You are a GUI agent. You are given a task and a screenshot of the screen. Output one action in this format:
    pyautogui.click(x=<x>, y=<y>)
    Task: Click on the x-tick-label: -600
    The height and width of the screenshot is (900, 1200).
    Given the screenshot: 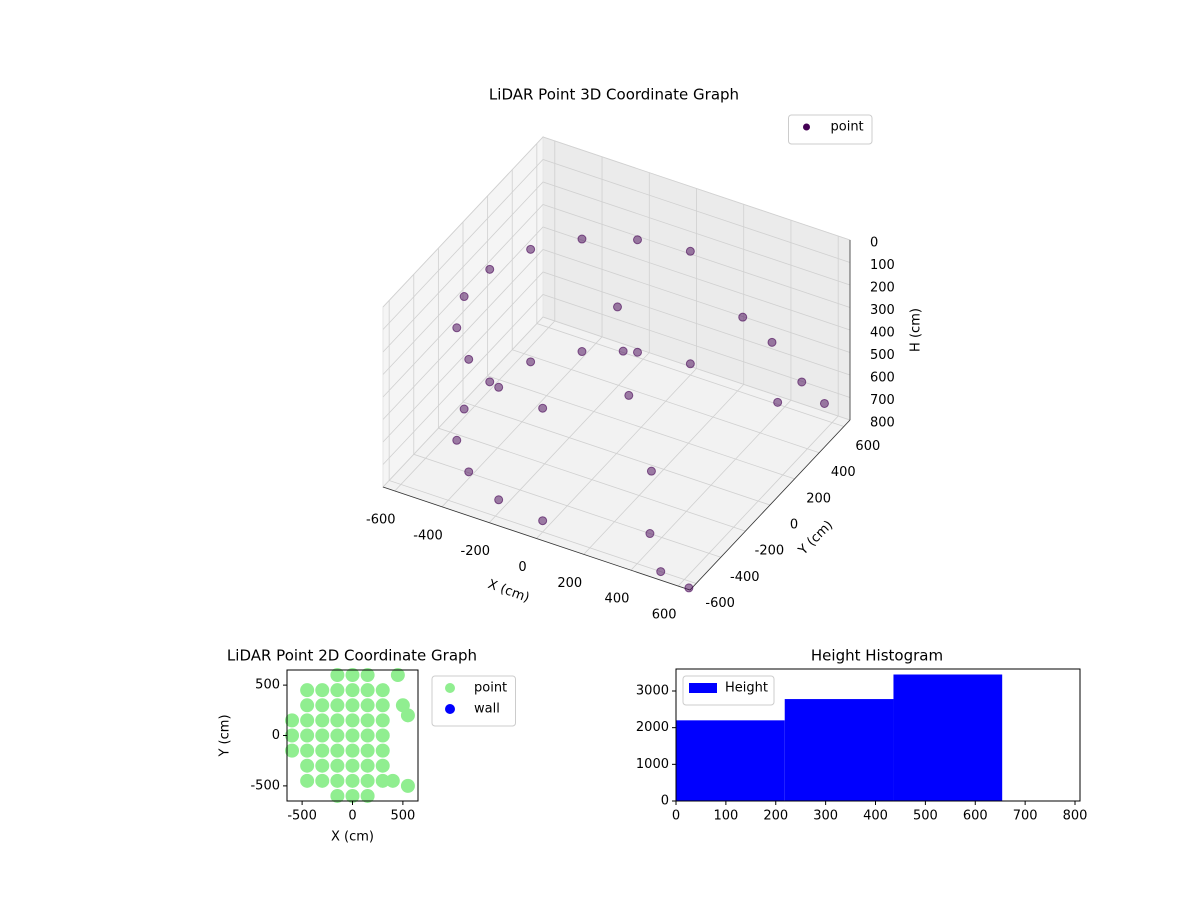 What is the action you would take?
    pyautogui.click(x=381, y=519)
    